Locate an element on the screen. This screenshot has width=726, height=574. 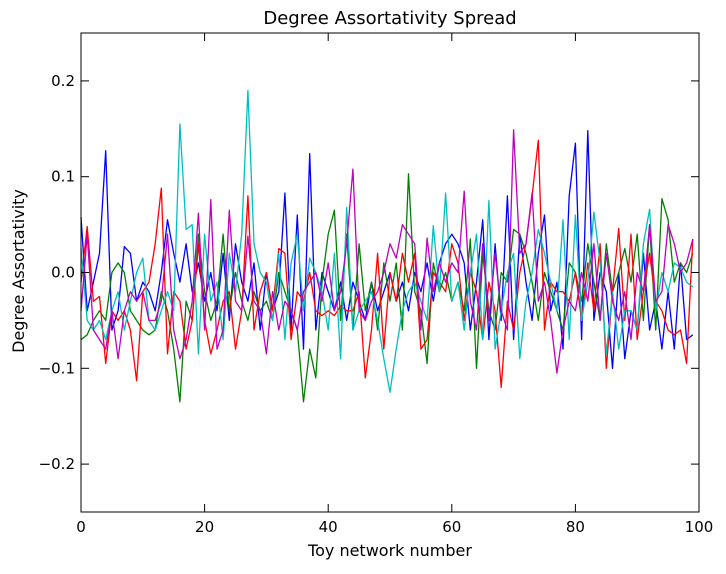
y-tick-label: −0.2 is located at coordinates (57, 464).